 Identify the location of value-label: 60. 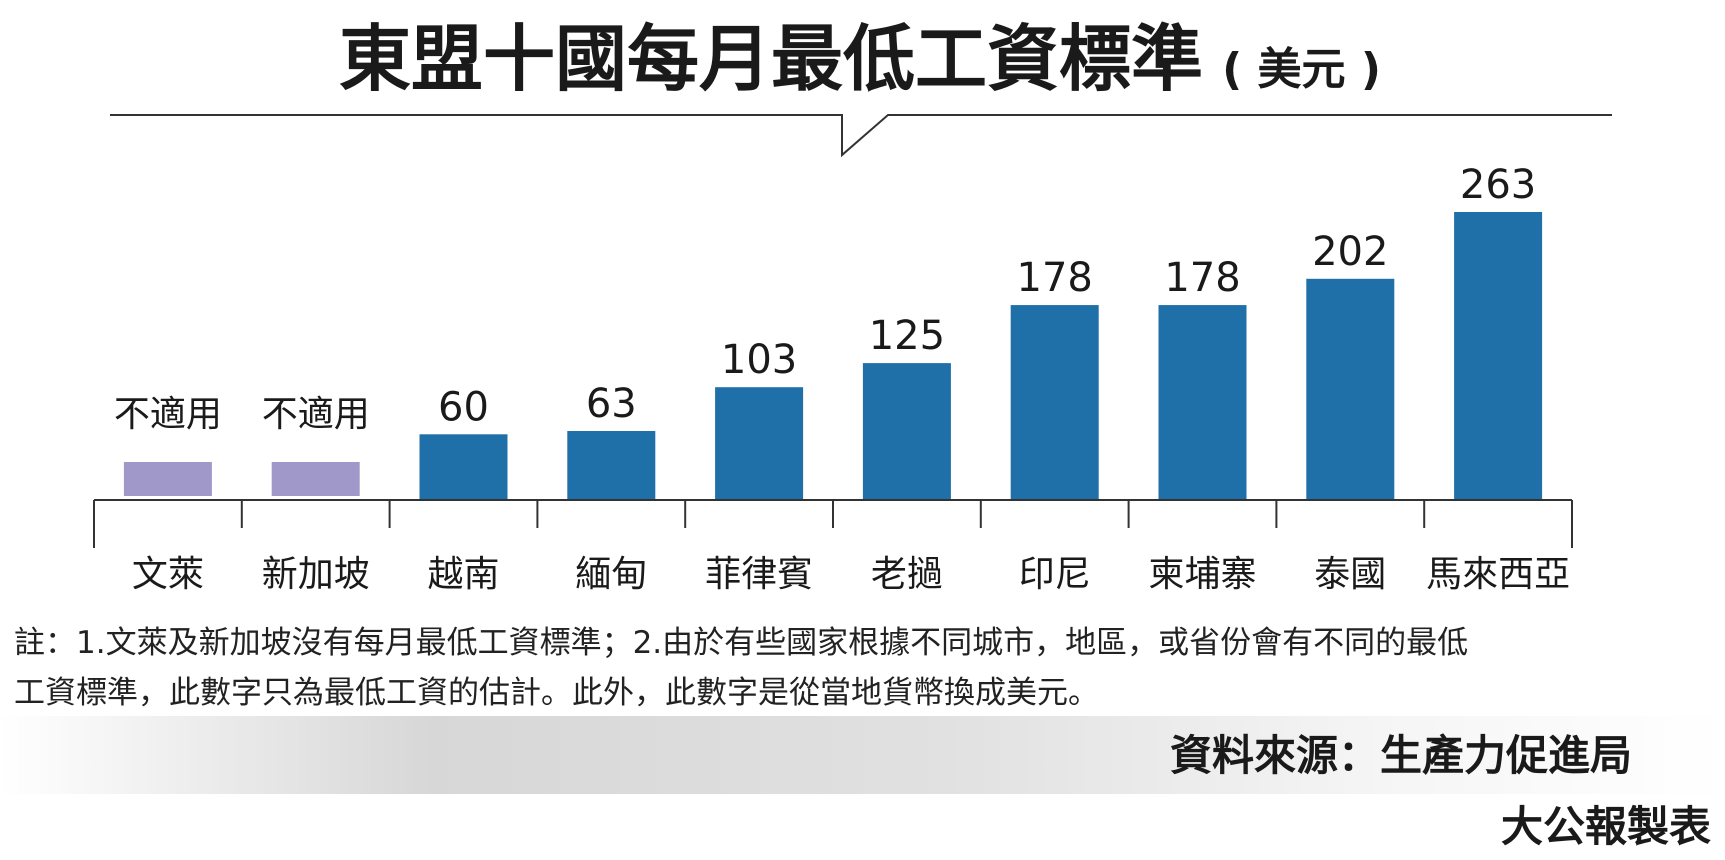
(463, 407).